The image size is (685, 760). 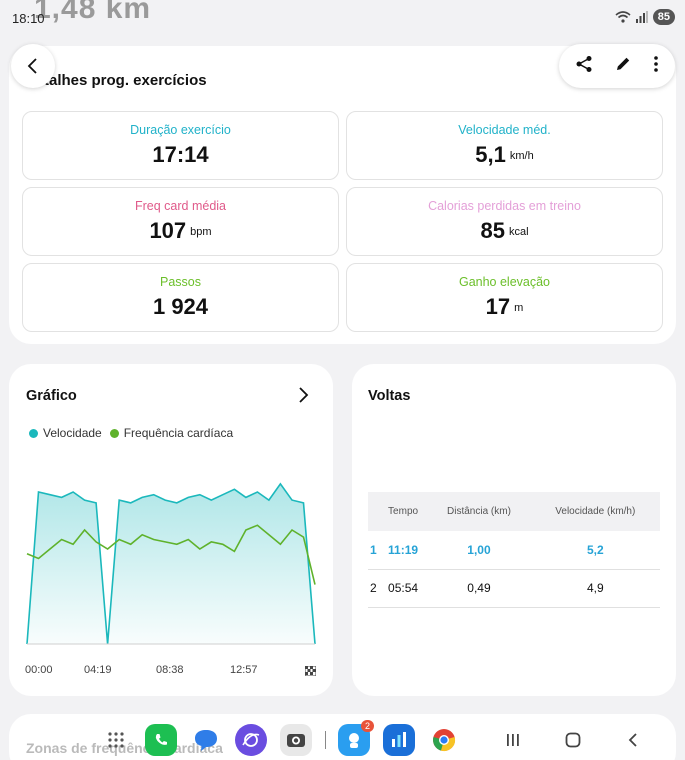 I want to click on lap-number: 2, so click(x=373, y=588).